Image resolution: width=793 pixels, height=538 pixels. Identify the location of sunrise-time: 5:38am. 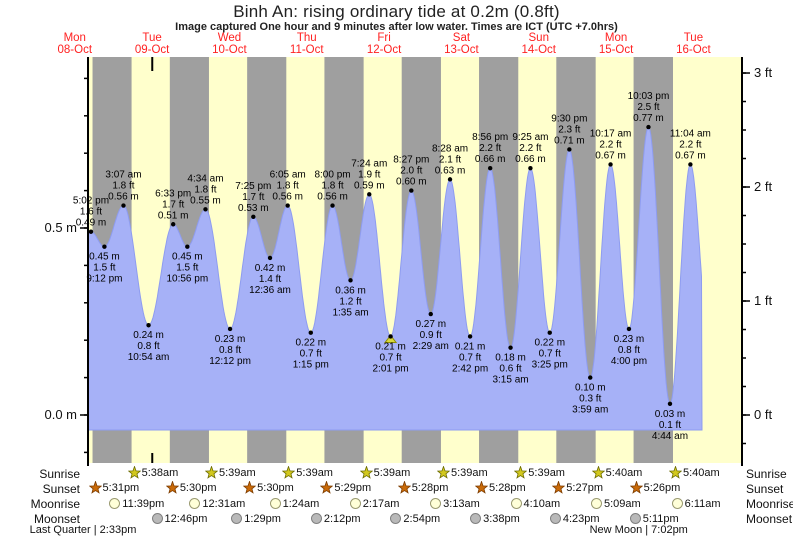
(160, 472).